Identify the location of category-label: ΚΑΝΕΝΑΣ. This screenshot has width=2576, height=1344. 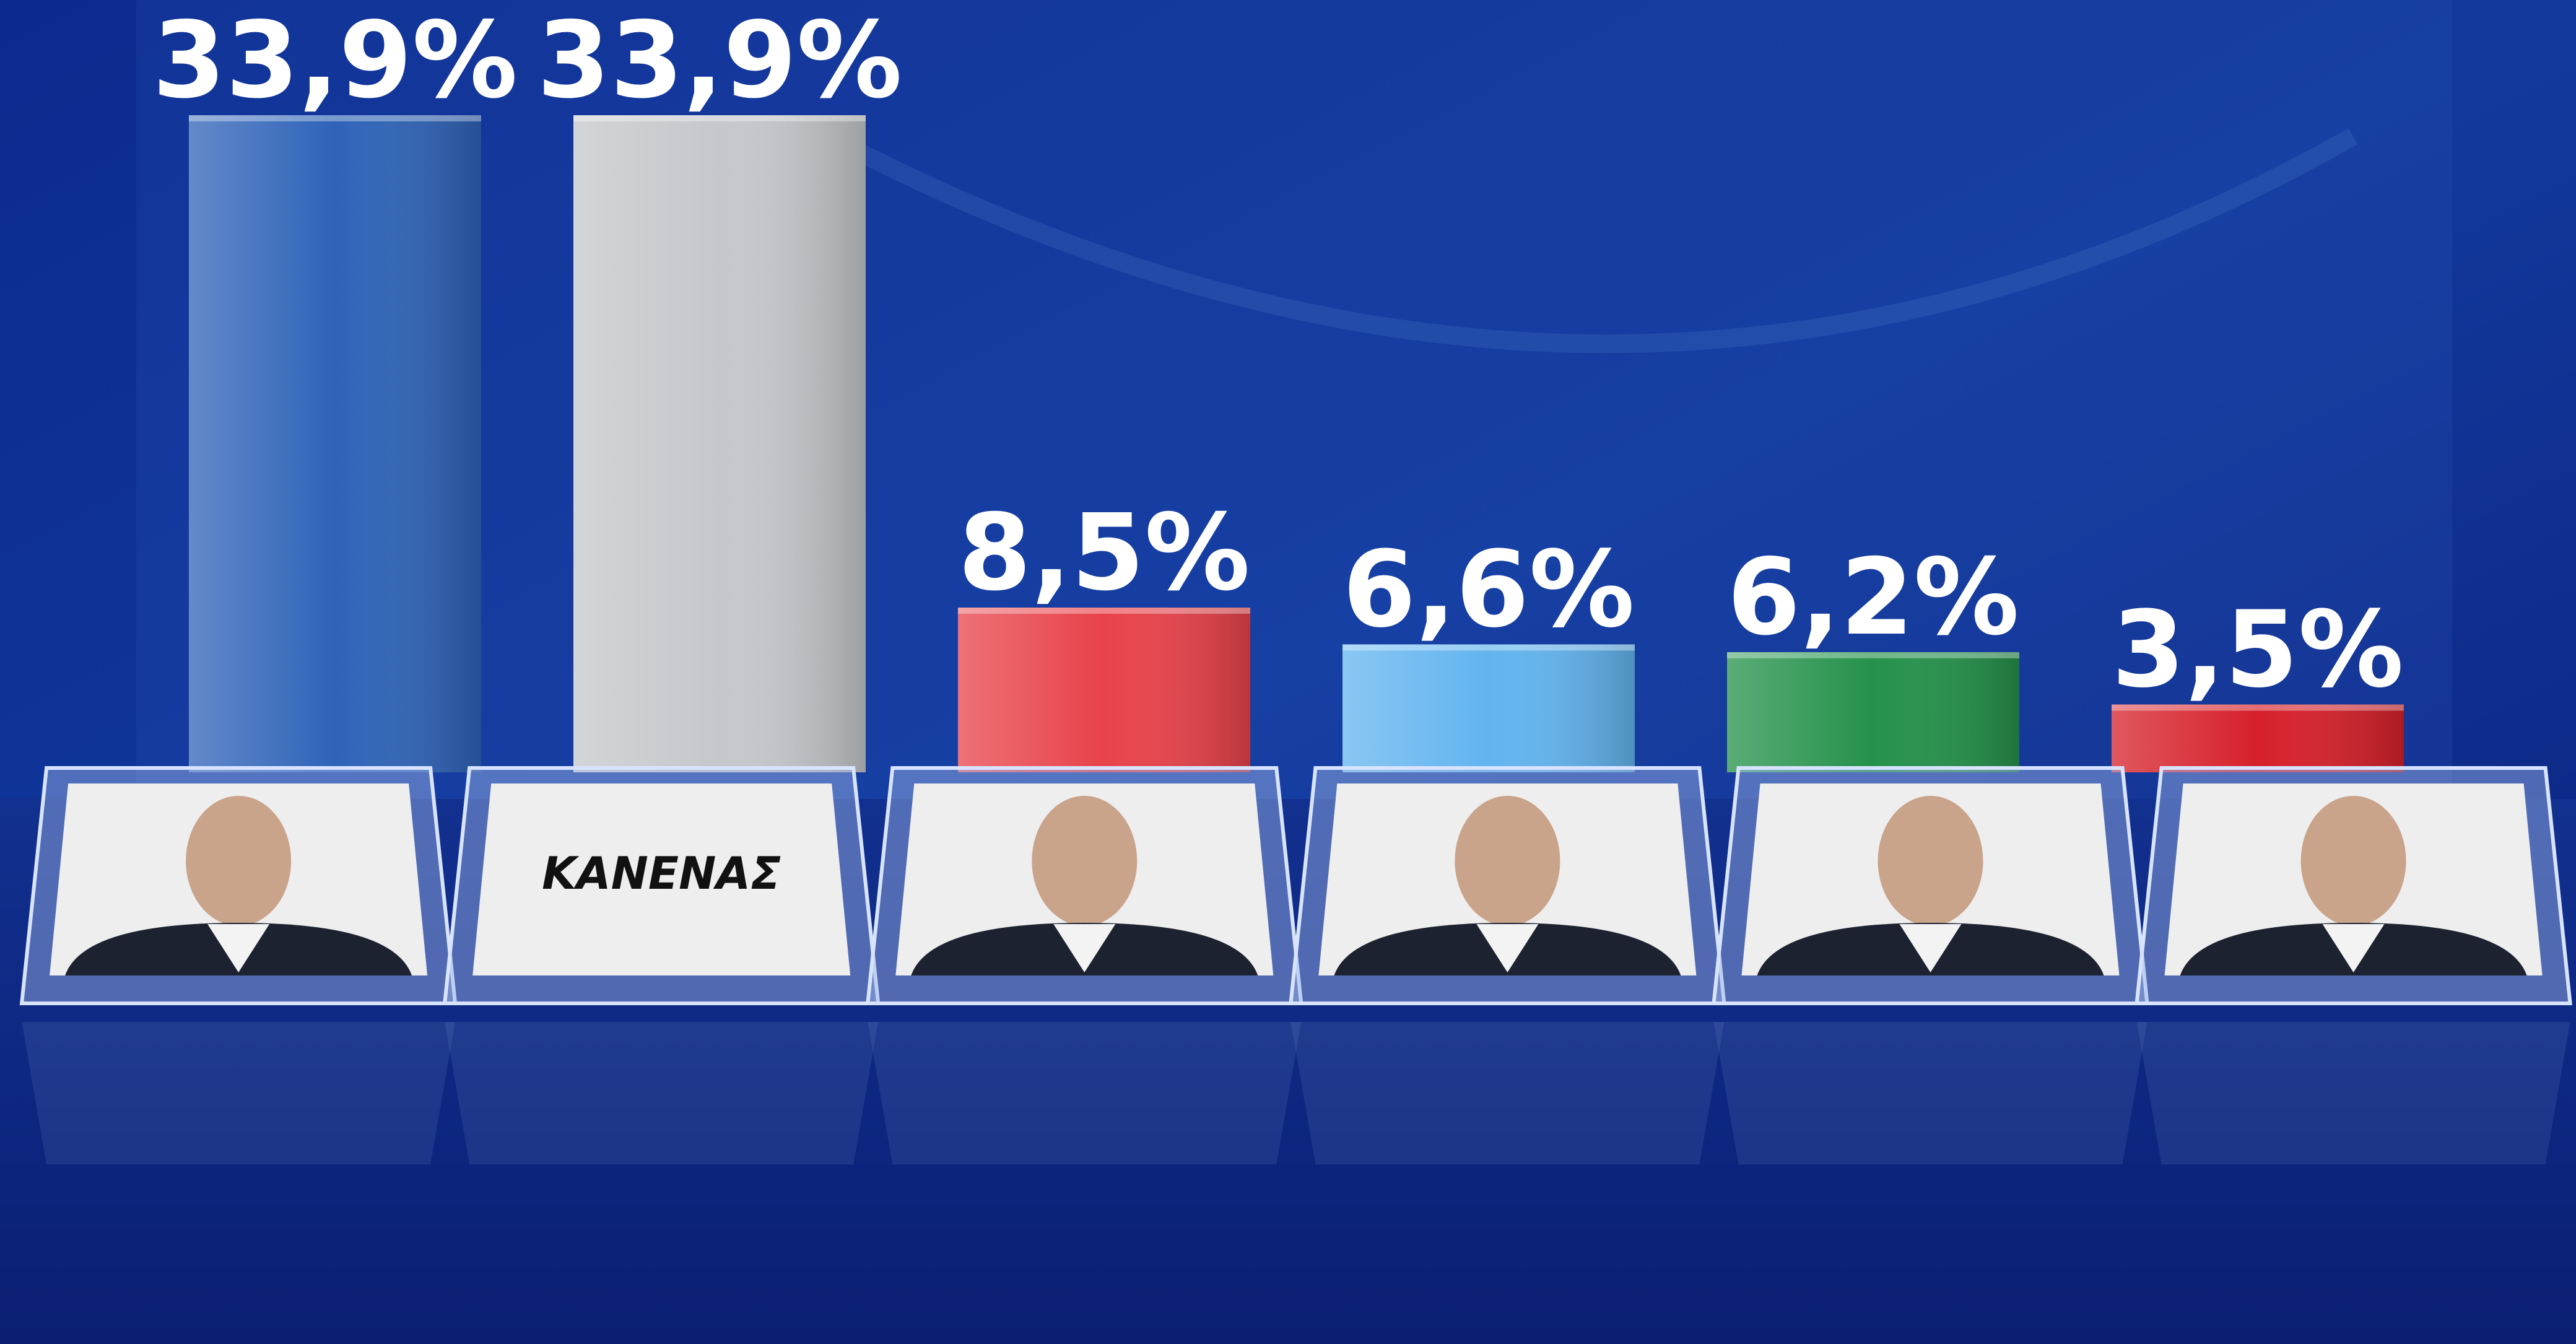
(661, 873).